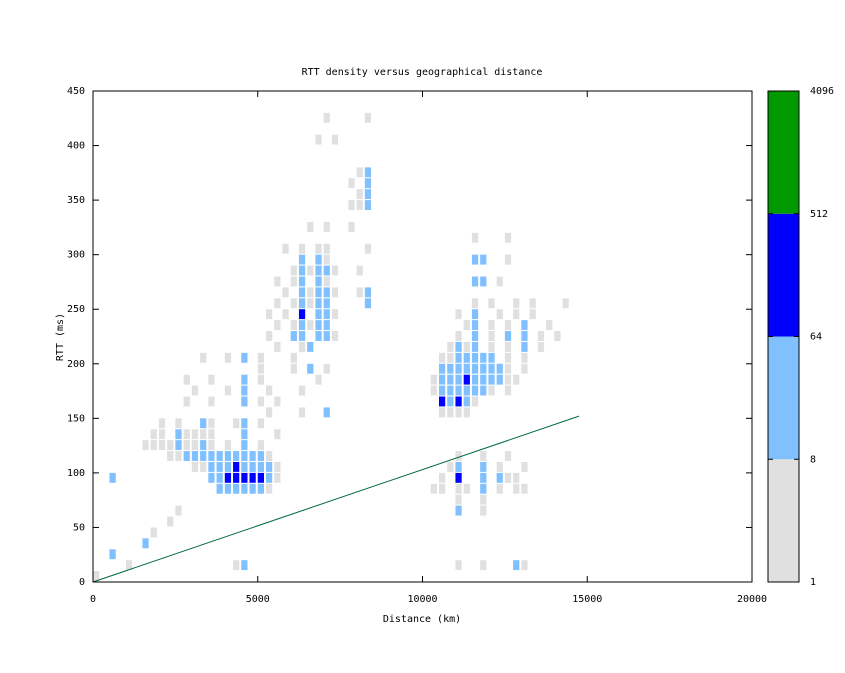 This screenshot has height=673, width=845. I want to click on colorbar-tick-label: 512, so click(819, 214).